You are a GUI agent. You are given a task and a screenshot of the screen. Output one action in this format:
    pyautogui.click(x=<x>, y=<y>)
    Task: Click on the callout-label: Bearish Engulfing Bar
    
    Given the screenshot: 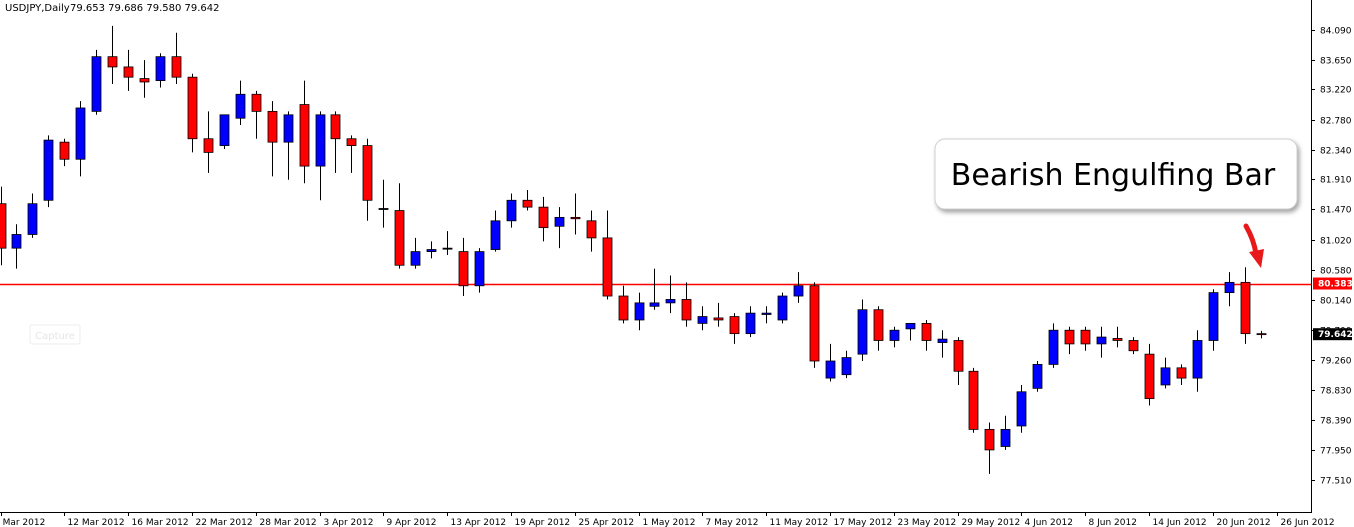 What is the action you would take?
    pyautogui.click(x=1113, y=175)
    